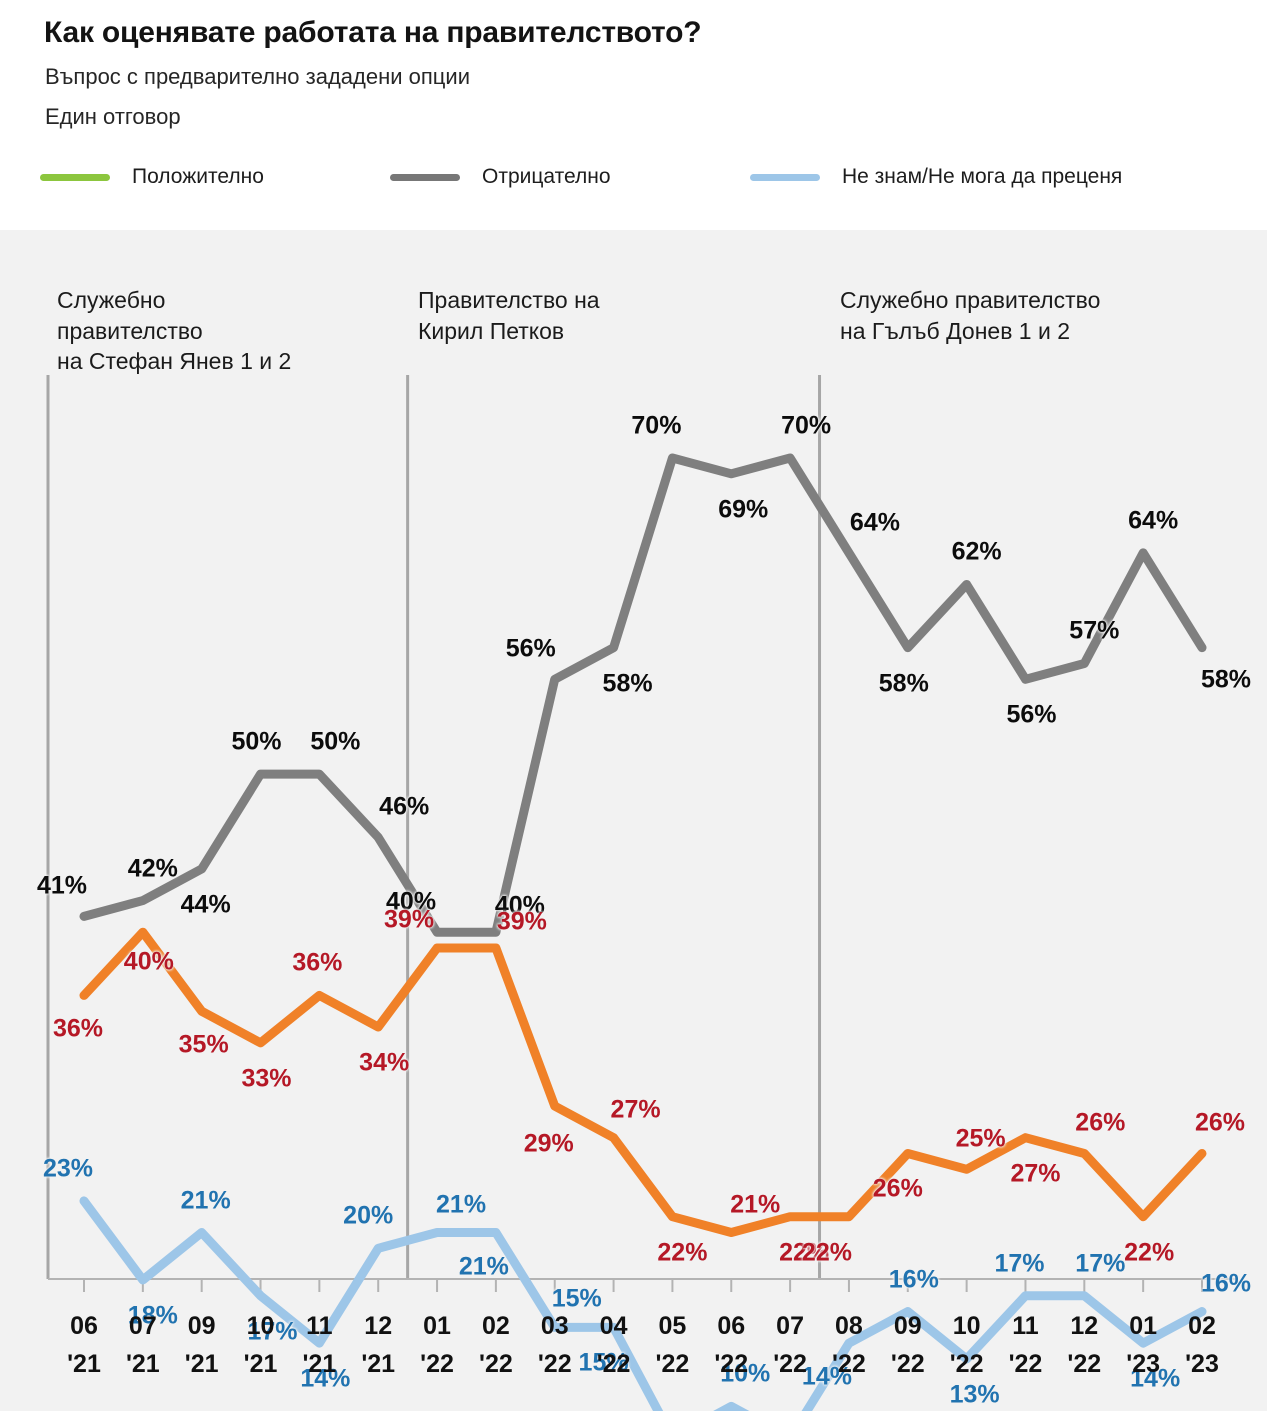 The image size is (1267, 1411). What do you see at coordinates (437, 1326) in the screenshot?
I see `tick-month: 01` at bounding box center [437, 1326].